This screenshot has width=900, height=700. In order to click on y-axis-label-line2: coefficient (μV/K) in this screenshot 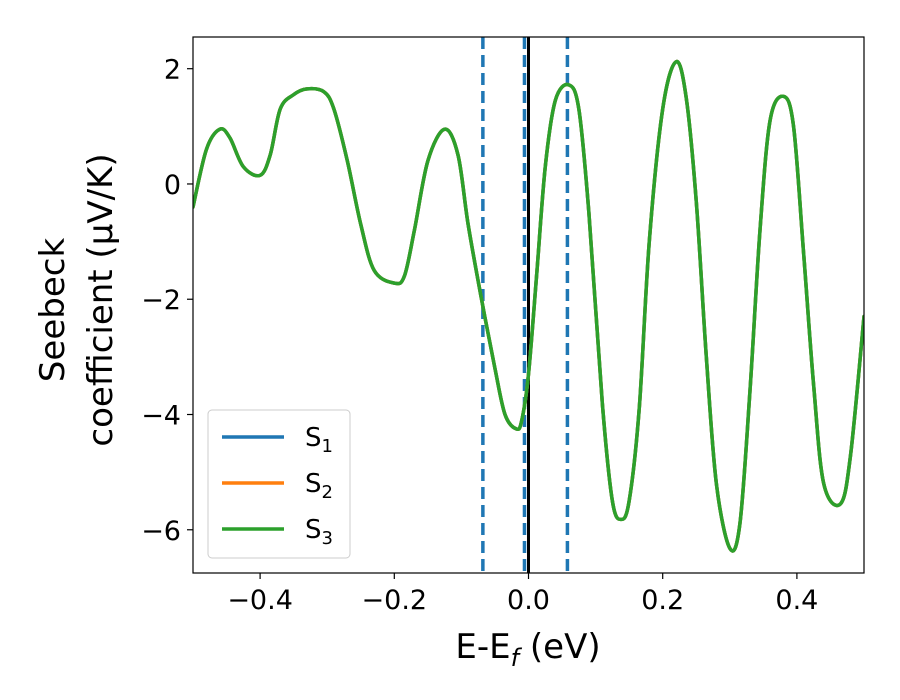, I will do `click(101, 299)`.